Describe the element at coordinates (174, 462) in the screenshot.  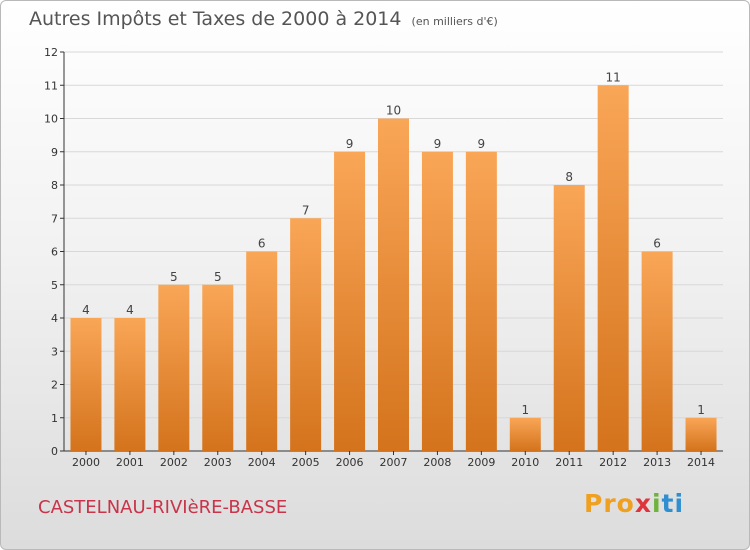
I see `x-tick-label: 2002` at that location.